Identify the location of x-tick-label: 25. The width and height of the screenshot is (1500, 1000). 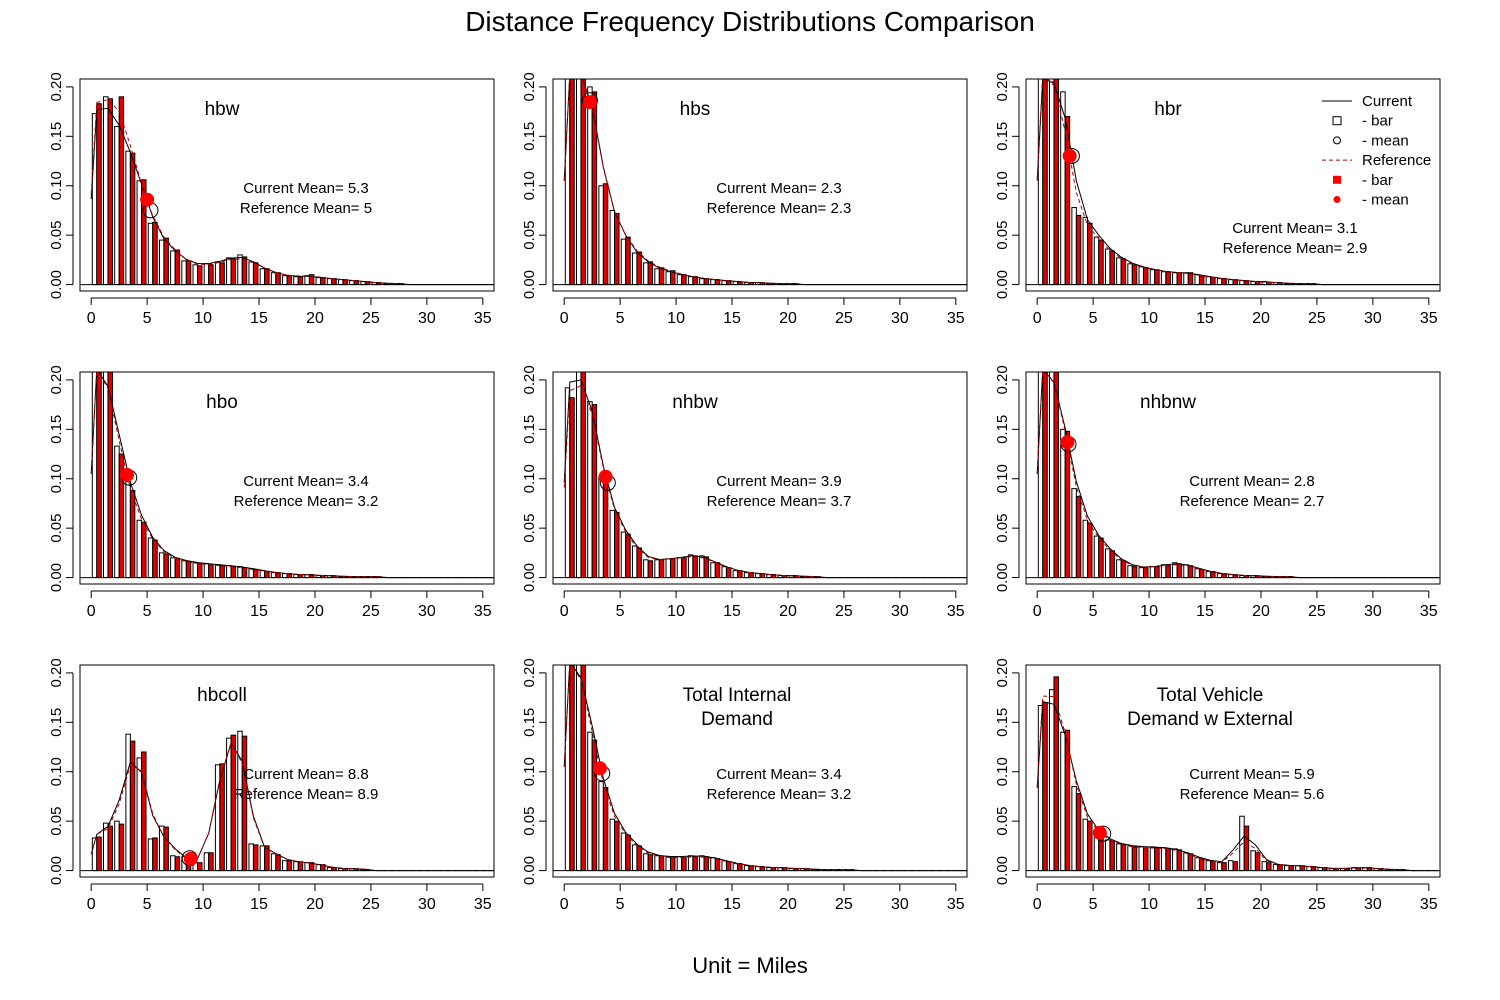
(844, 318).